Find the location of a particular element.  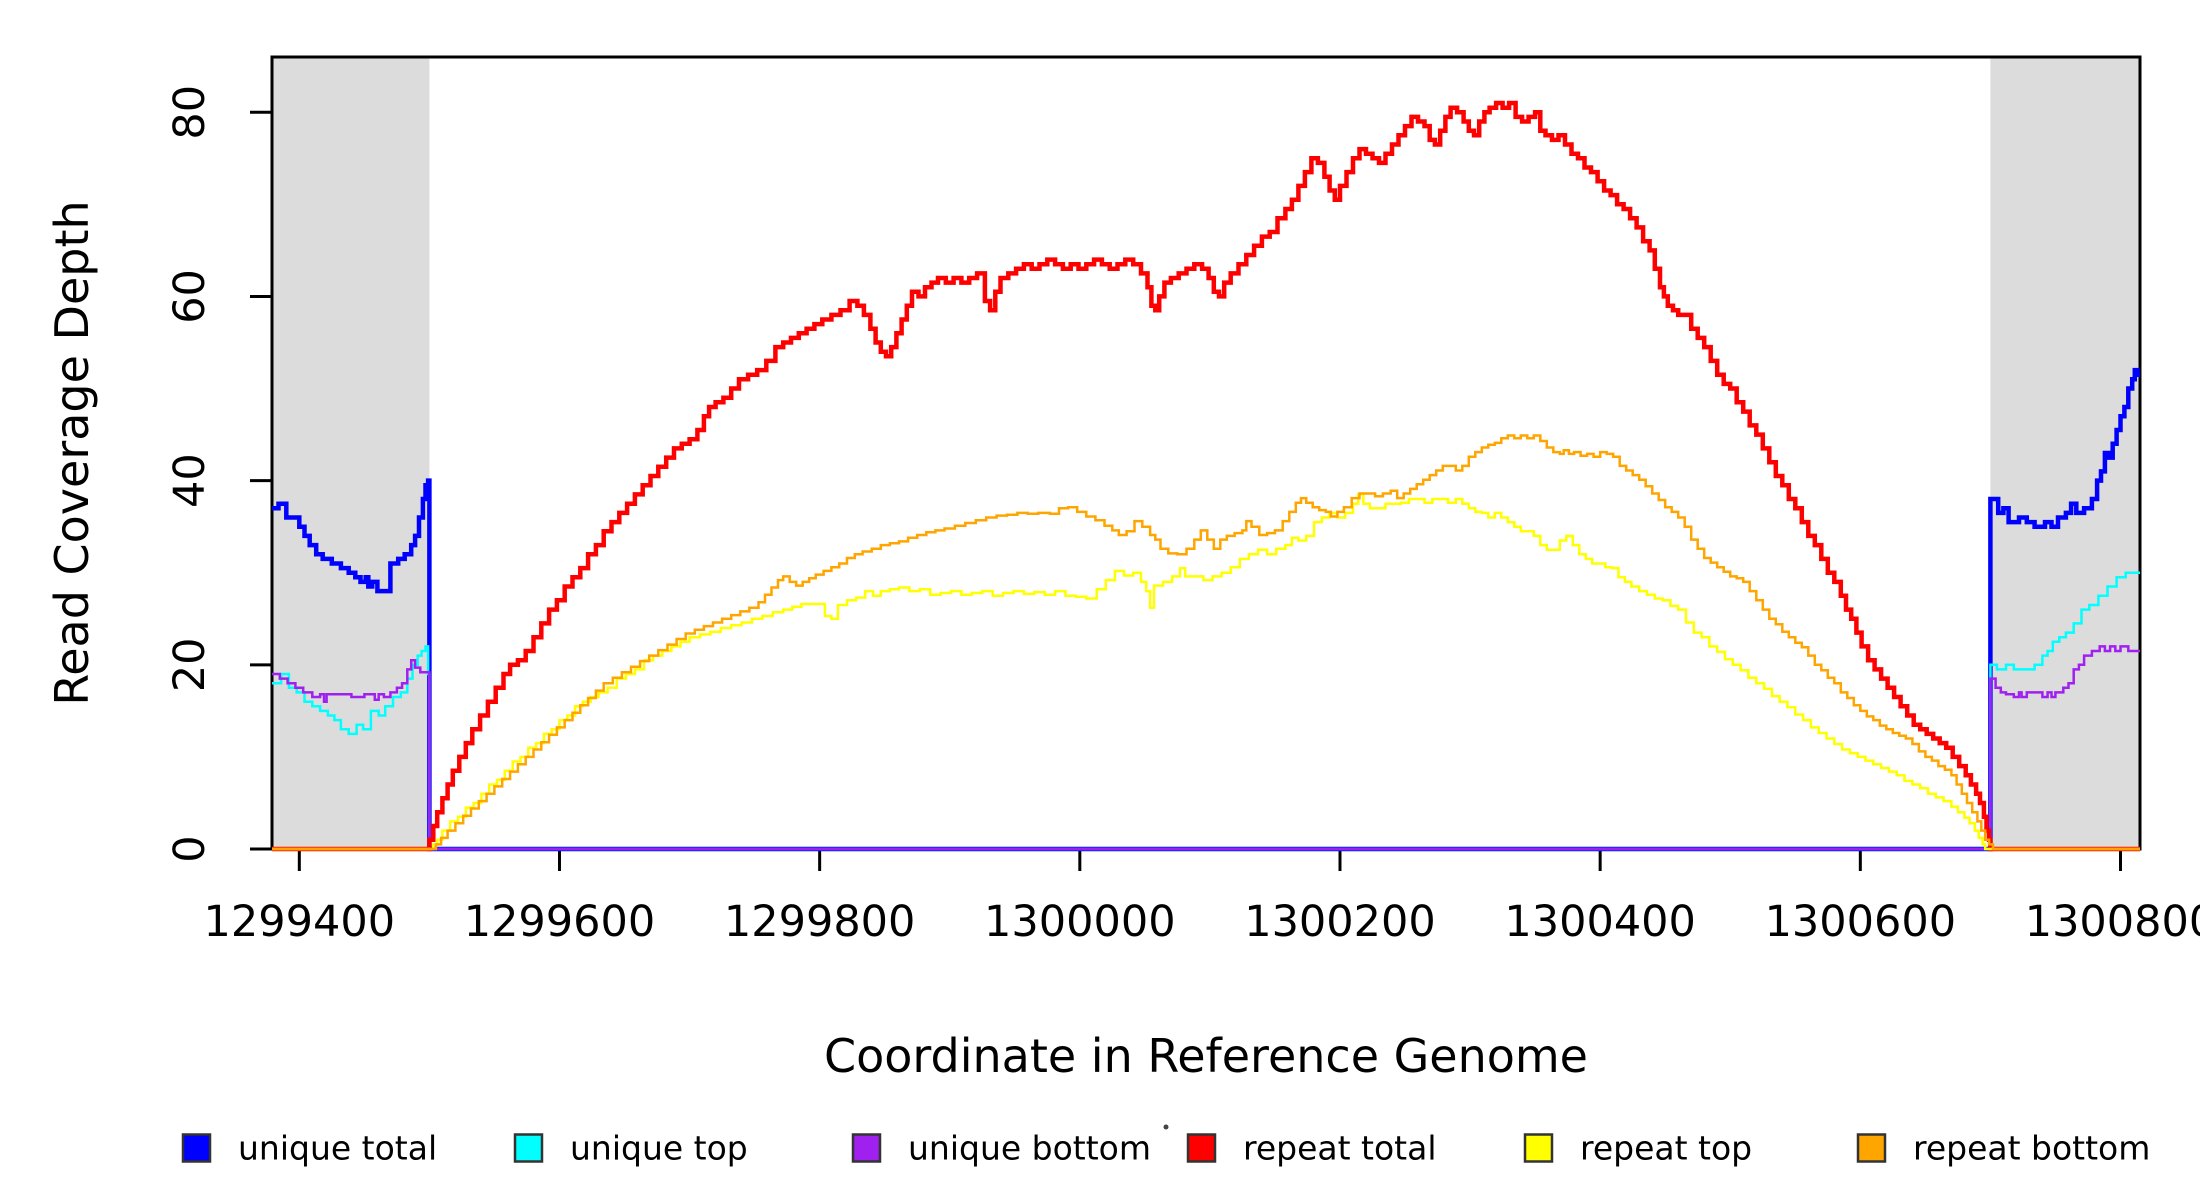

stray-dot is located at coordinates (1166, 1127).